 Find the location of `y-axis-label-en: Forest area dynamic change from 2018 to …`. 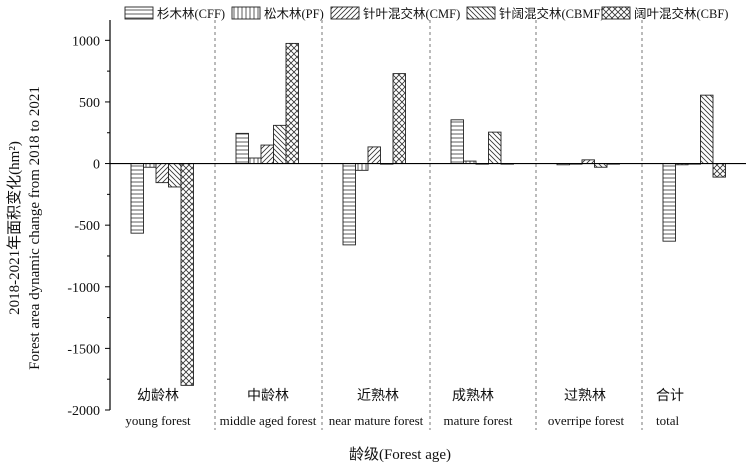

y-axis-label-en: Forest area dynamic change from 2018 to … is located at coordinates (35, 228).